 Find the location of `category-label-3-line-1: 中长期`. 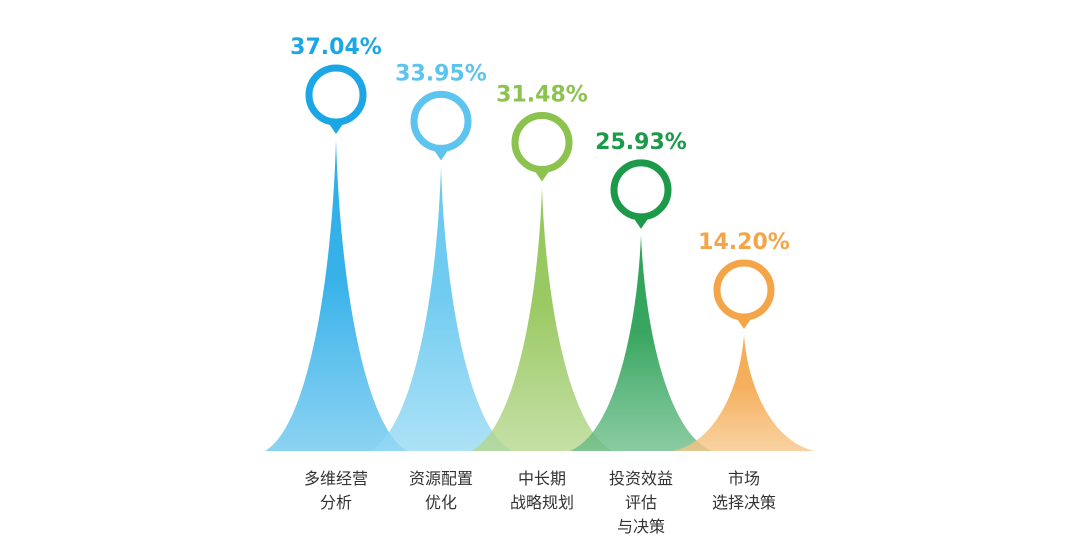

category-label-3-line-1: 中长期 is located at coordinates (542, 478).